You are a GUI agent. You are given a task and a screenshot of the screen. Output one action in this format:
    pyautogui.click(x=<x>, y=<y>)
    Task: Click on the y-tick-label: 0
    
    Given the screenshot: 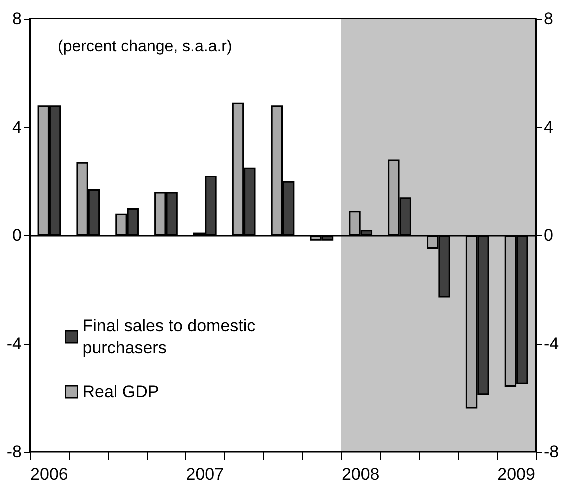 What is the action you would take?
    pyautogui.click(x=17, y=235)
    